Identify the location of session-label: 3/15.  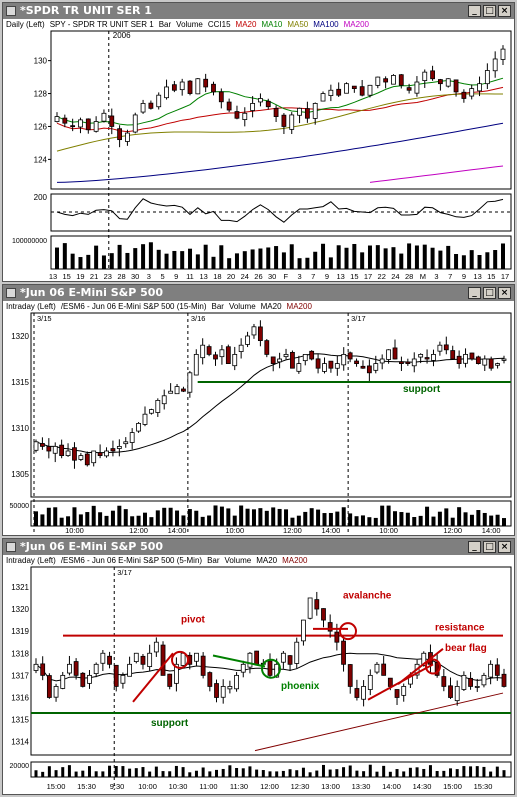
(44, 318).